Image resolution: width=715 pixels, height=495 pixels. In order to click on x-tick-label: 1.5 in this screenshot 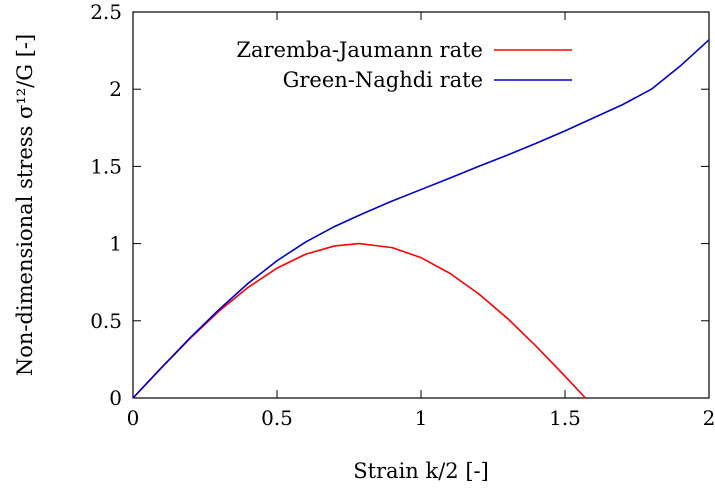, I will do `click(565, 418)`.